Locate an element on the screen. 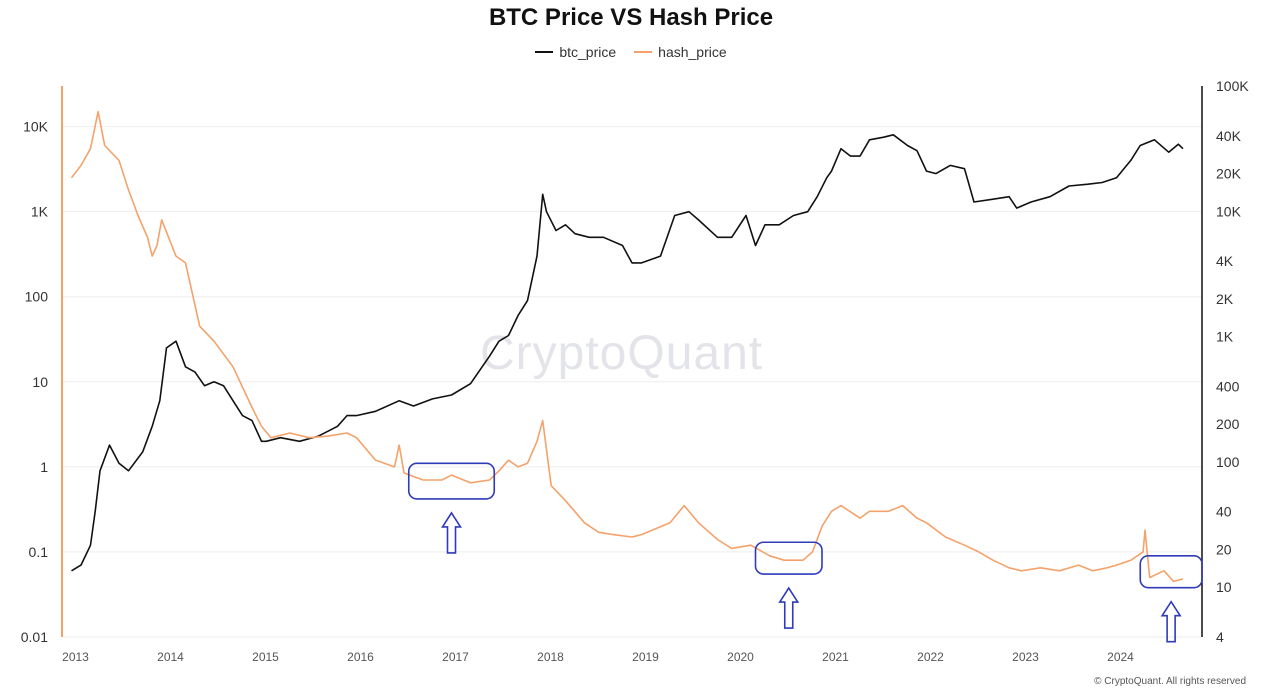 This screenshot has width=1262, height=697. y-right-tick-label: 4 is located at coordinates (1220, 637).